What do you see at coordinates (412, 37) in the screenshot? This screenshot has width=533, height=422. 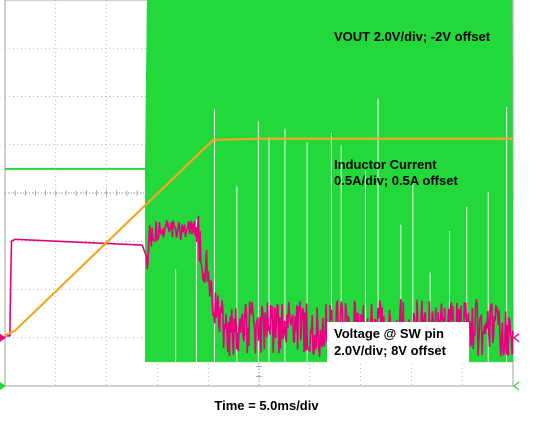 I see `vout-annotation: VOUT 2.0V/div; -2V offset` at bounding box center [412, 37].